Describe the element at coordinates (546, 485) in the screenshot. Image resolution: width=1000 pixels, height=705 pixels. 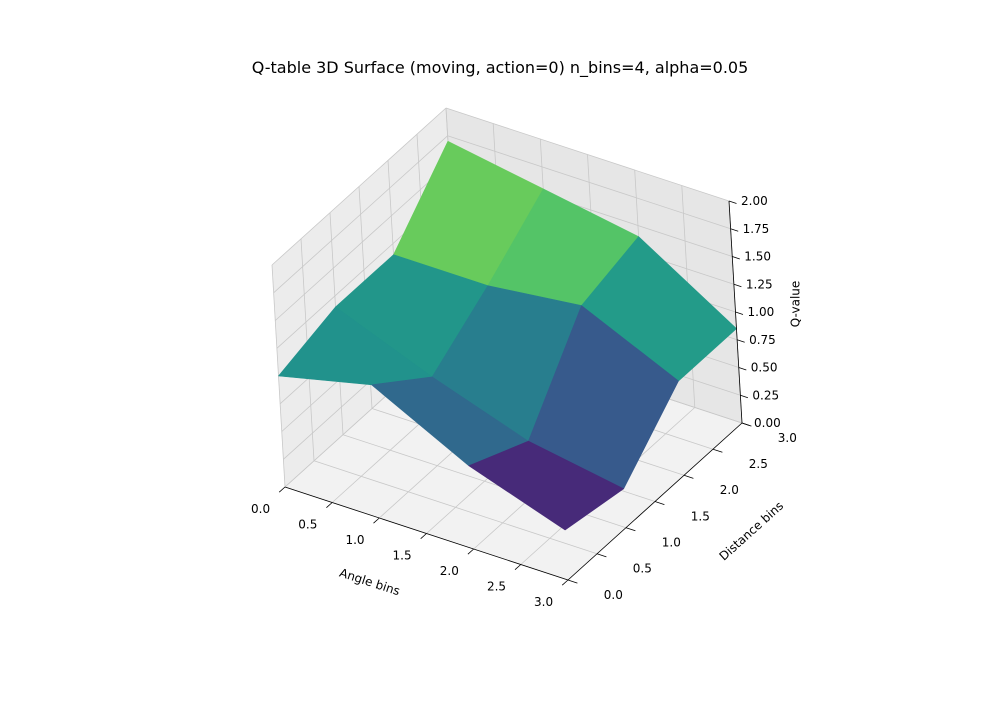
I see `surface-patch` at that location.